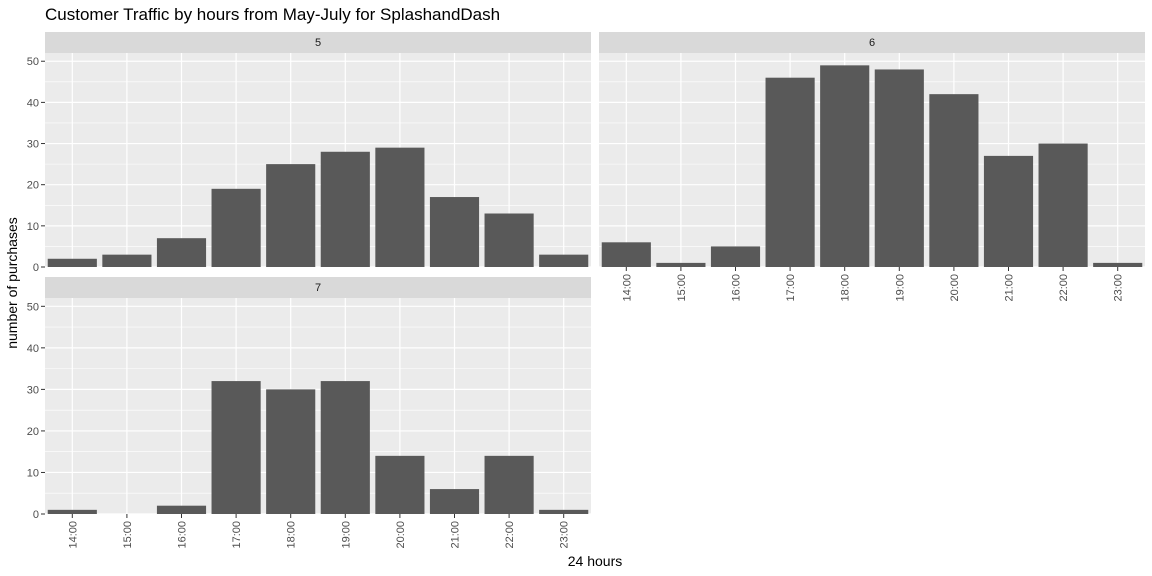 This screenshot has height=576, width=1152. What do you see at coordinates (954, 181) in the screenshot?
I see `bar-6-2000` at bounding box center [954, 181].